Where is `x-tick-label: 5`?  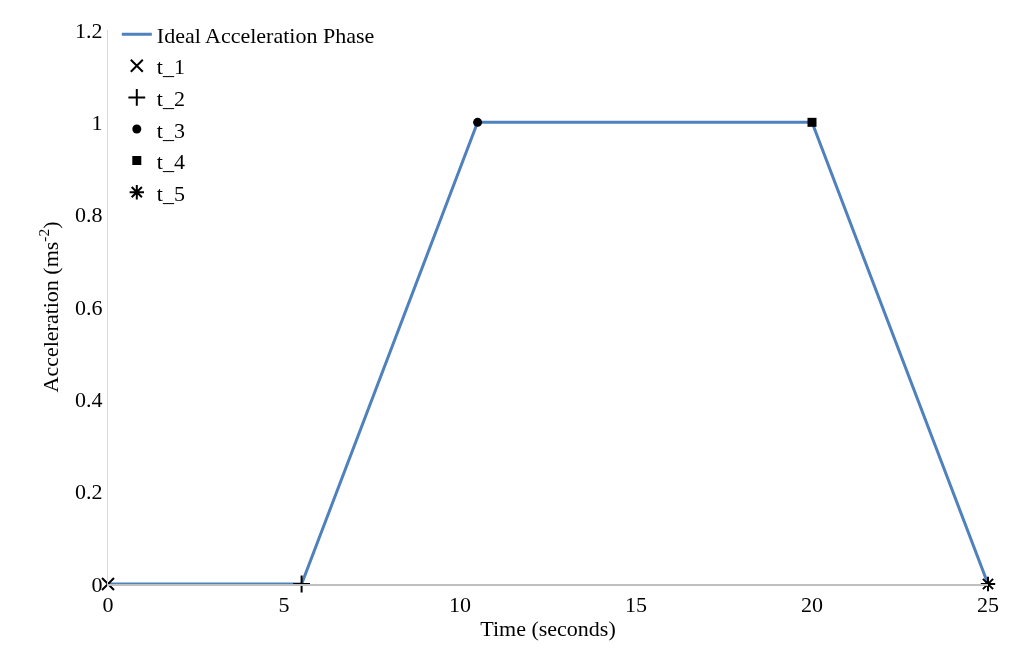 x-tick-label: 5 is located at coordinates (284, 605).